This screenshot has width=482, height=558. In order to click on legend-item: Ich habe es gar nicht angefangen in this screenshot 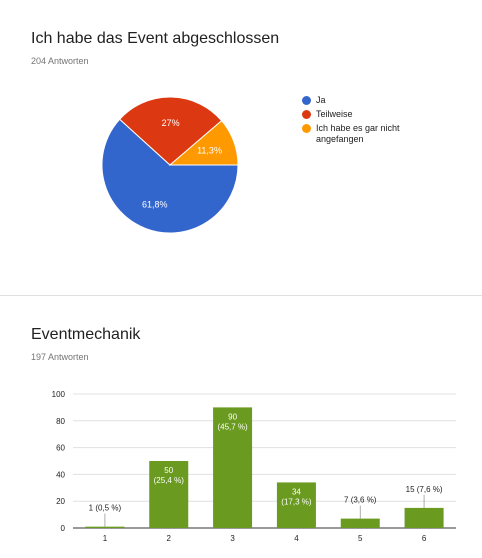, I will do `click(362, 134)`.